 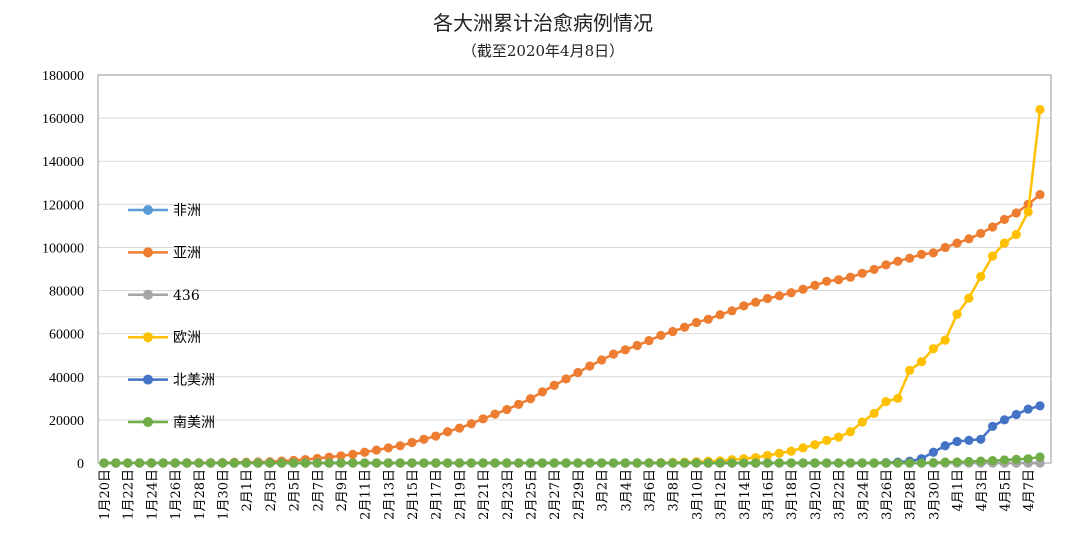 I want to click on x-tick-label: 3月18日, so click(x=792, y=494).